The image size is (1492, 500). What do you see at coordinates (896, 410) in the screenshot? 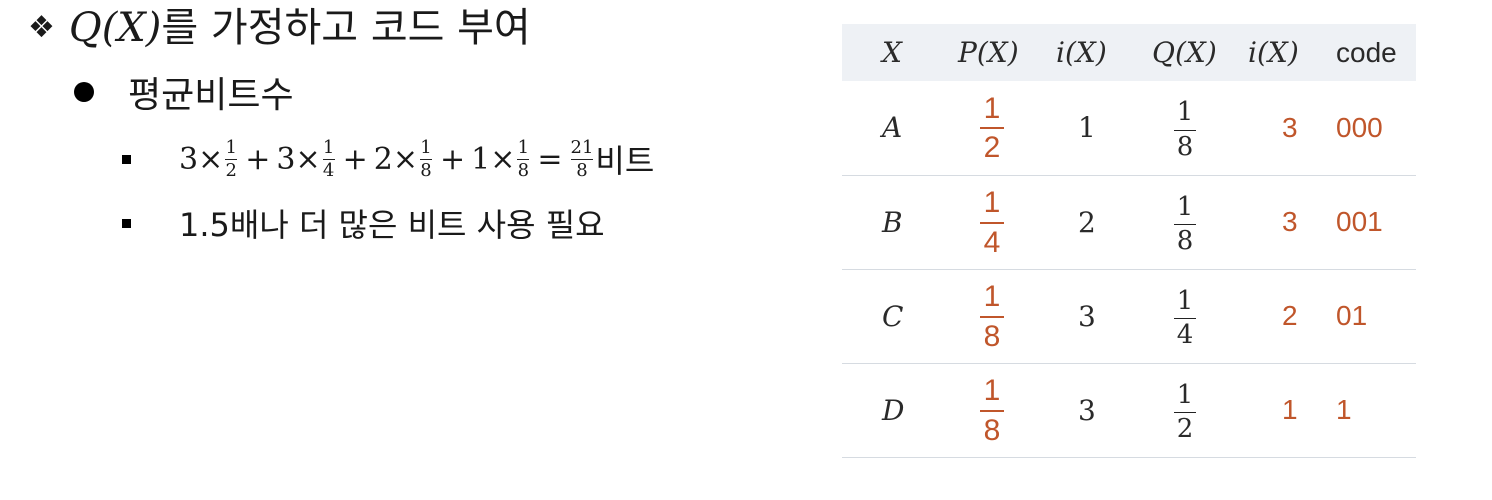
I see `cell-x: D` at bounding box center [896, 410].